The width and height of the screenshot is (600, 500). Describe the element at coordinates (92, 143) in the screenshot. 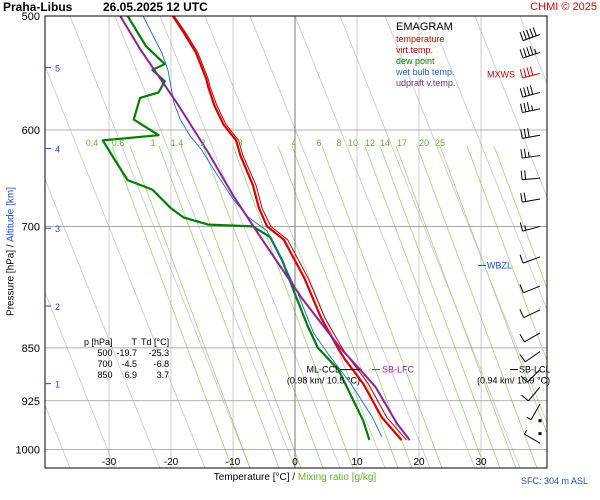

I see `mixing-ratio-label: 0.4` at that location.